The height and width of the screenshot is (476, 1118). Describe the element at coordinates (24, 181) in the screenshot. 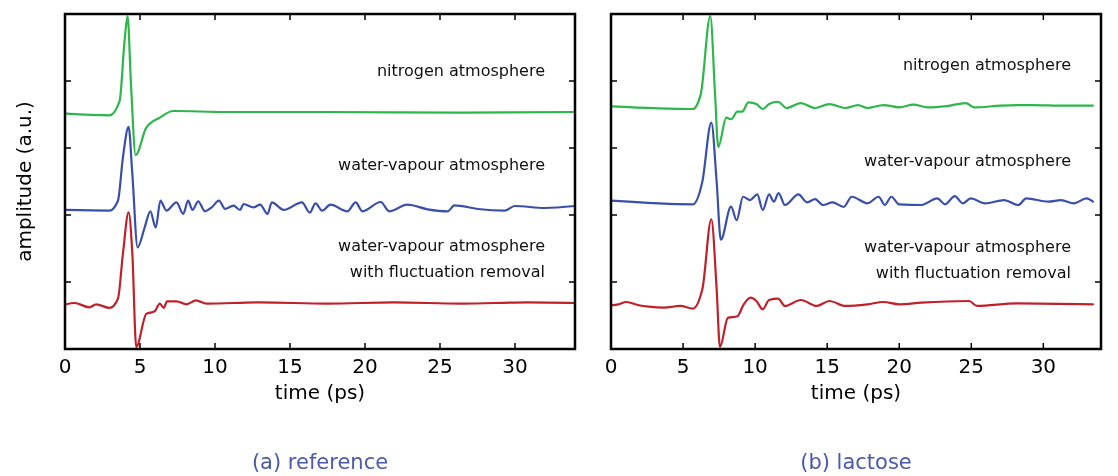

I see `y-axis-title: amplitude (a.u.)` at that location.